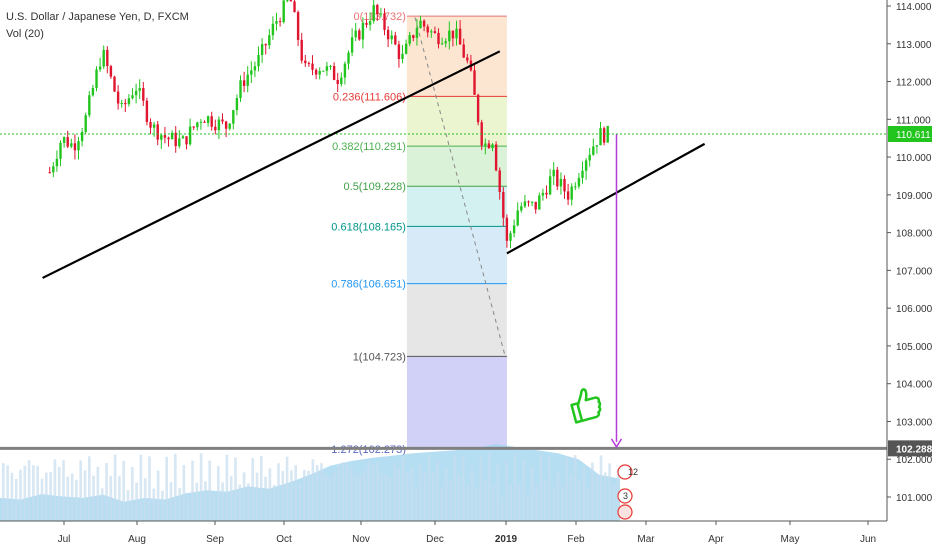  What do you see at coordinates (443, 532) in the screenshot?
I see `time-axis: Jul Aug Sep Oct Nov Dec 2019 Feb Mar Apr May Jun` at bounding box center [443, 532].